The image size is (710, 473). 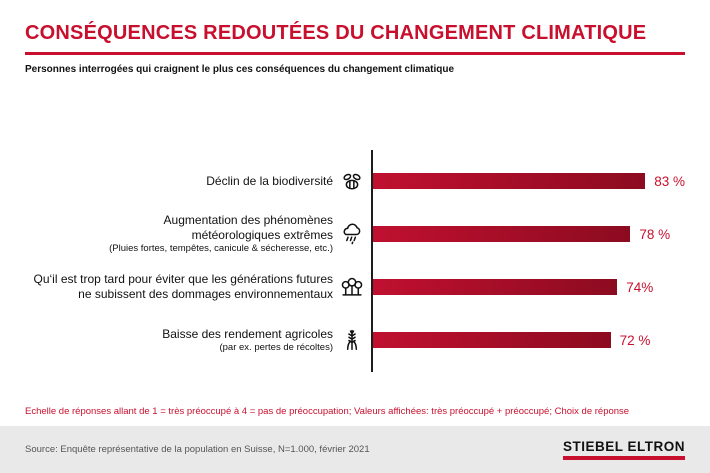 What do you see at coordinates (623, 446) in the screenshot?
I see `logo-wordmark: STIEBEL ELTRON` at bounding box center [623, 446].